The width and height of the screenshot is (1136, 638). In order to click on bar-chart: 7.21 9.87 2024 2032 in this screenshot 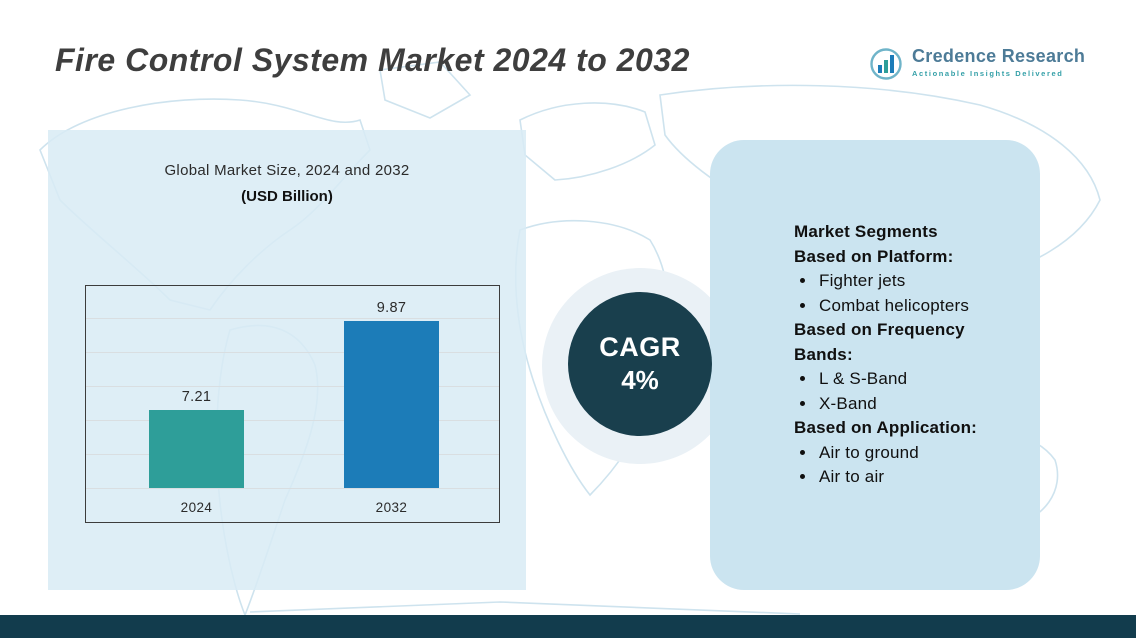, I will do `click(292, 404)`.